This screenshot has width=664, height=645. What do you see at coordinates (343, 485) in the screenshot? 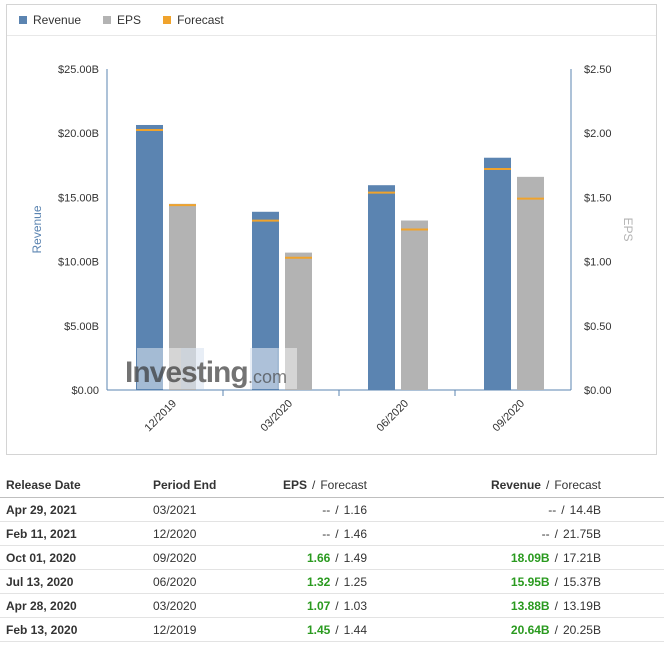
I see `header-eps-forecast: Forecast` at bounding box center [343, 485].